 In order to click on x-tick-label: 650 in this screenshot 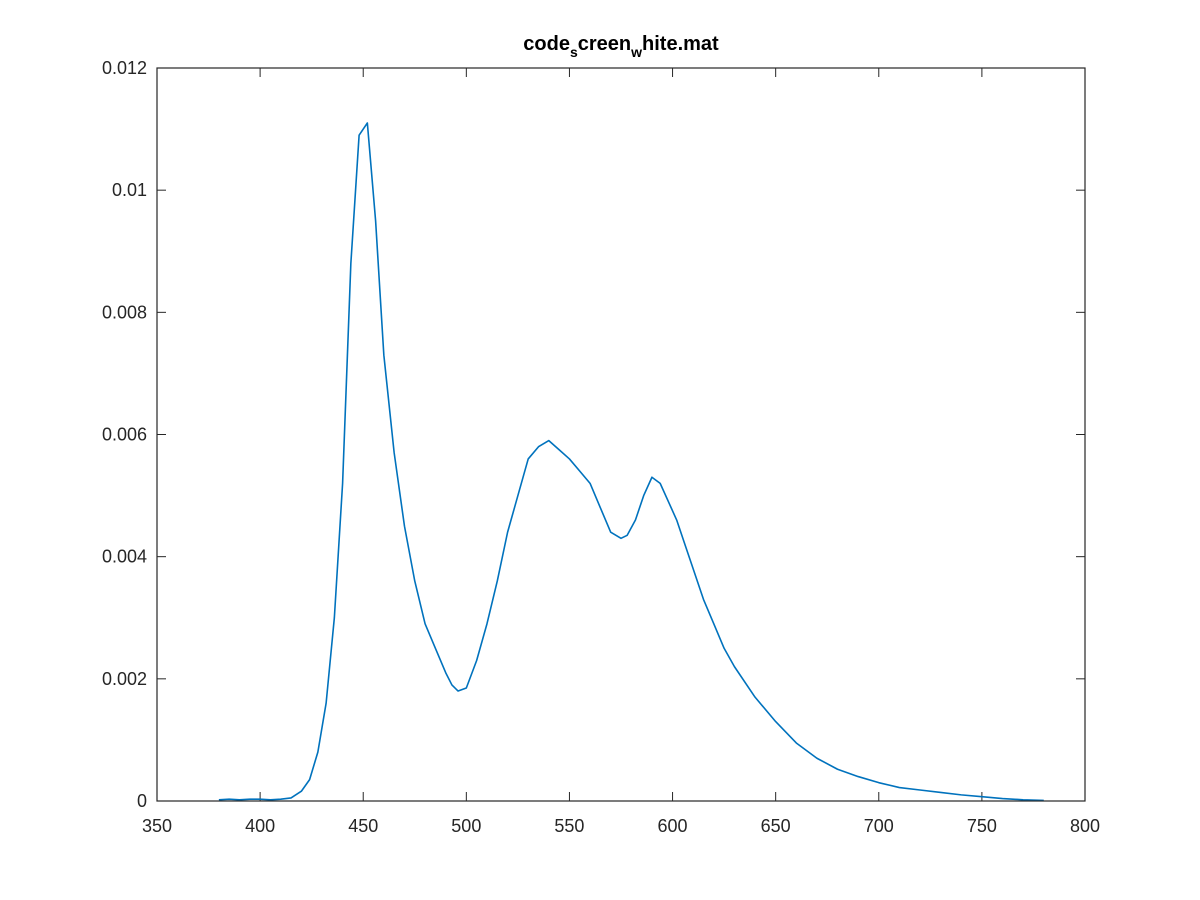, I will do `click(776, 826)`.